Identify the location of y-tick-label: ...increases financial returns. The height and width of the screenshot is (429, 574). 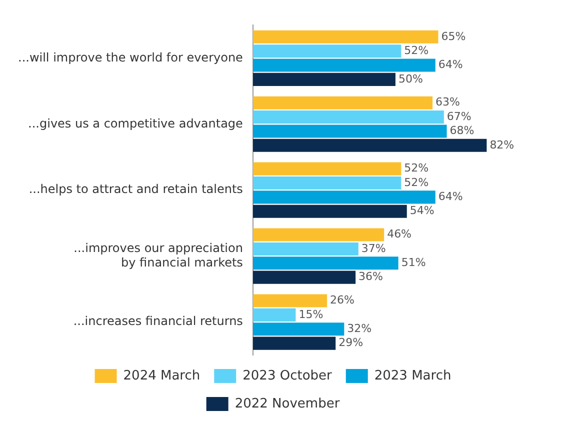
(158, 321).